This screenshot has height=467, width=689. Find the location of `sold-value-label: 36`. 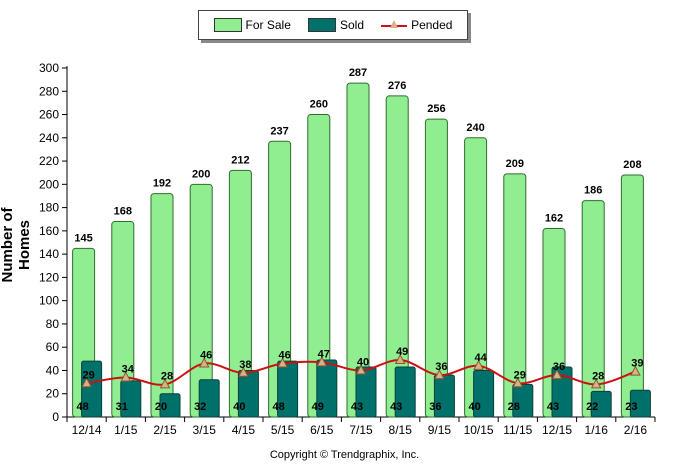

sold-value-label: 36 is located at coordinates (435, 407).